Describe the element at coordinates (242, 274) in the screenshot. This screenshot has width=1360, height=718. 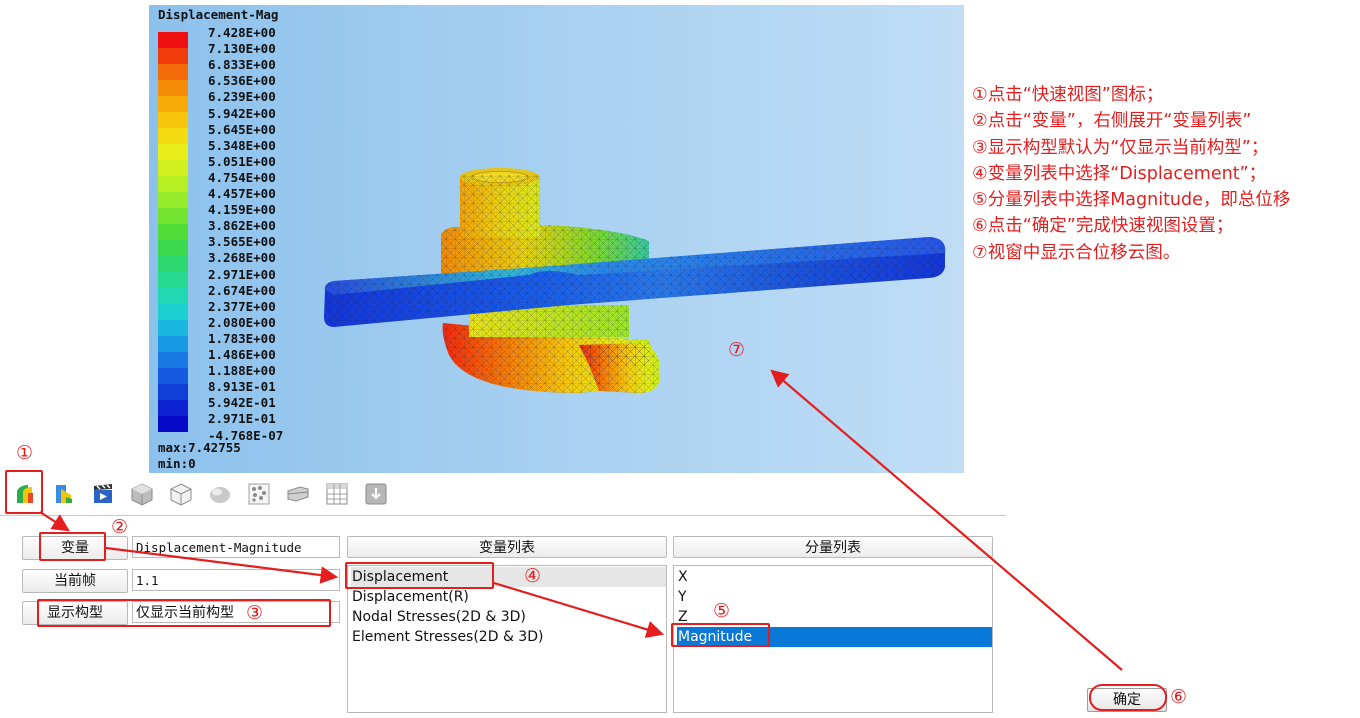
I see `legend-value: 2.971E+00` at that location.